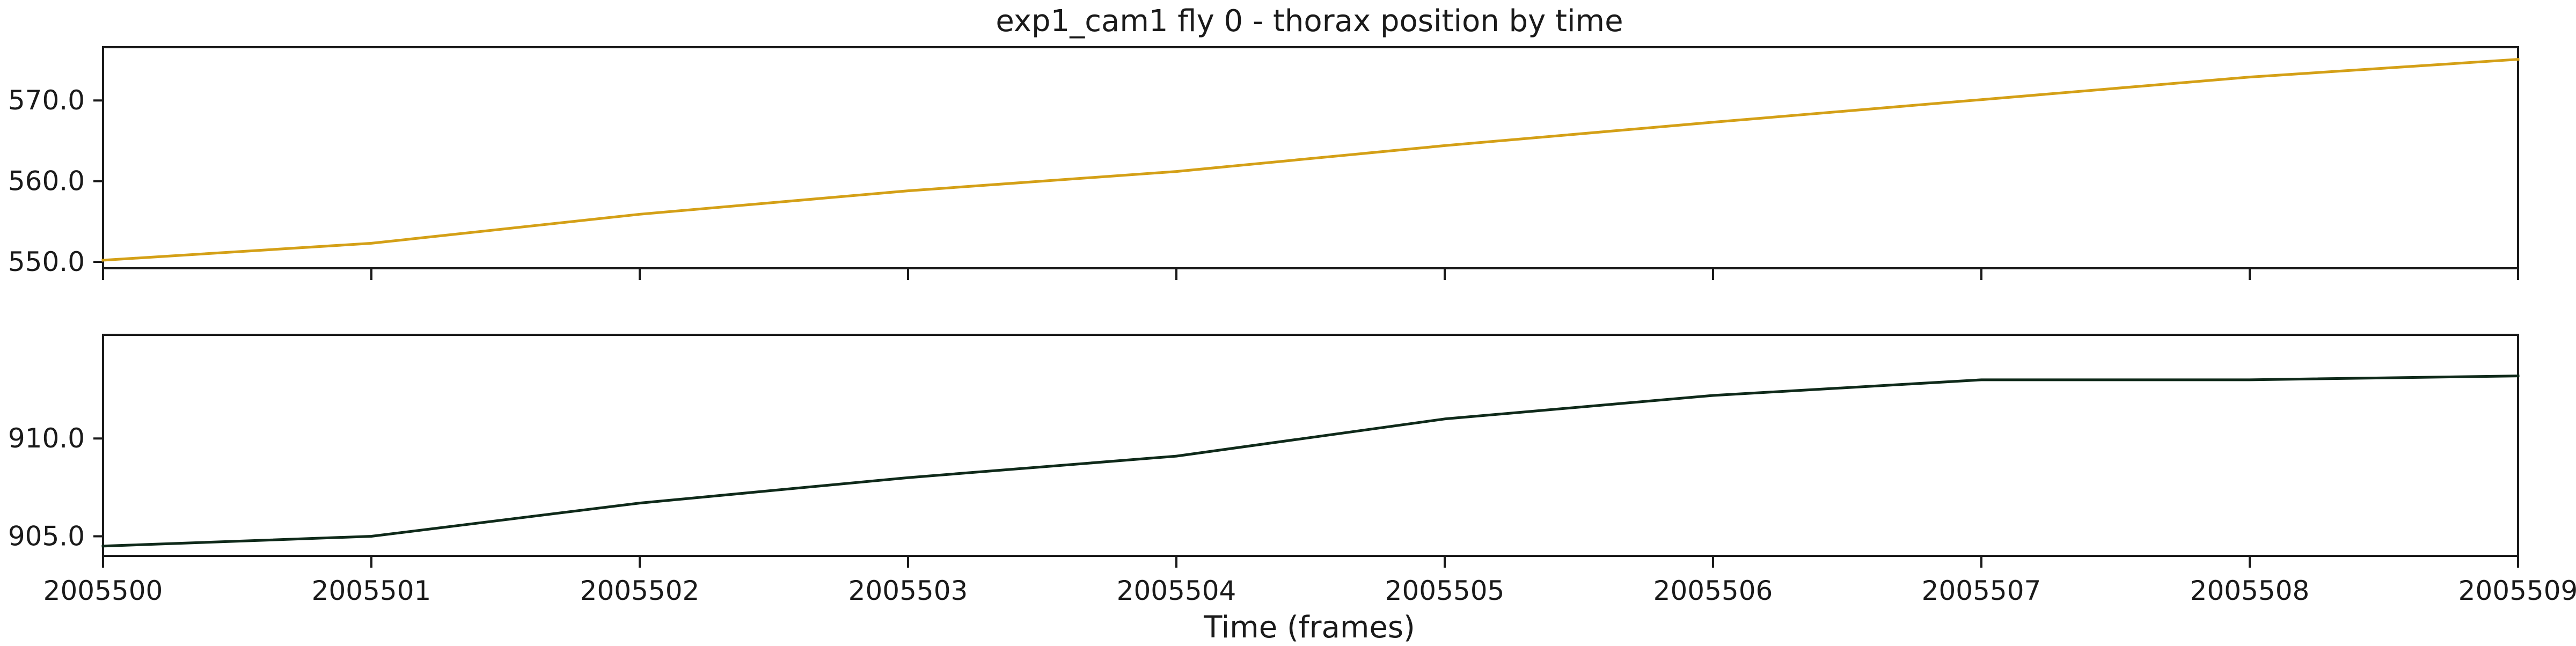 The image size is (2576, 646). What do you see at coordinates (640, 590) in the screenshot?
I see `x-tick-label: 2005502` at bounding box center [640, 590].